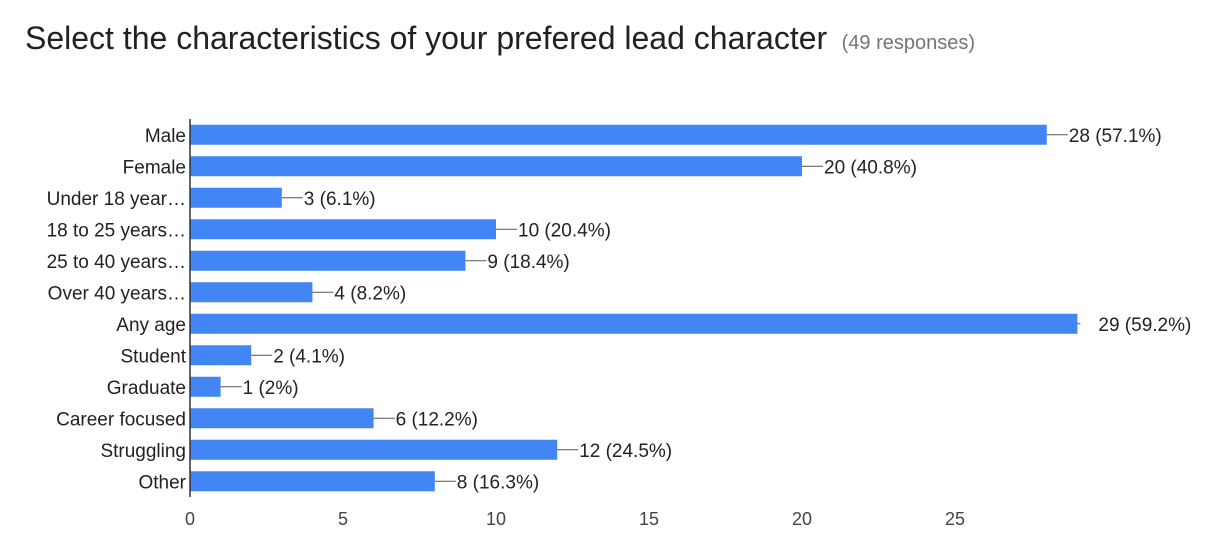 The image size is (1227, 540). What do you see at coordinates (564, 230) in the screenshot?
I see `data-label: 10 (20.4%)` at bounding box center [564, 230].